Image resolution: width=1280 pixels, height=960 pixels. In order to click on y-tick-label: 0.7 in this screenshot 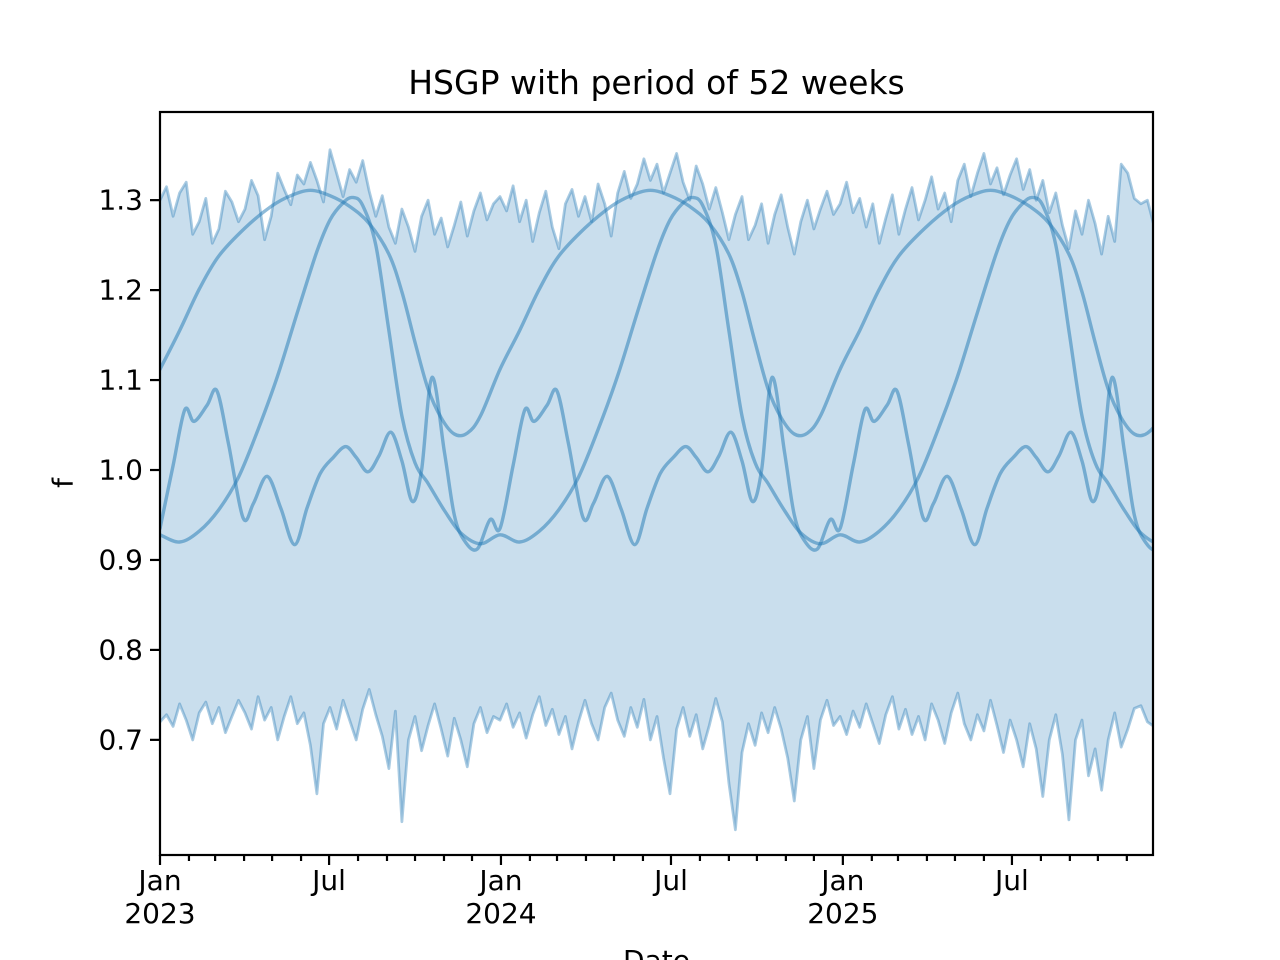, I will do `click(120, 739)`.